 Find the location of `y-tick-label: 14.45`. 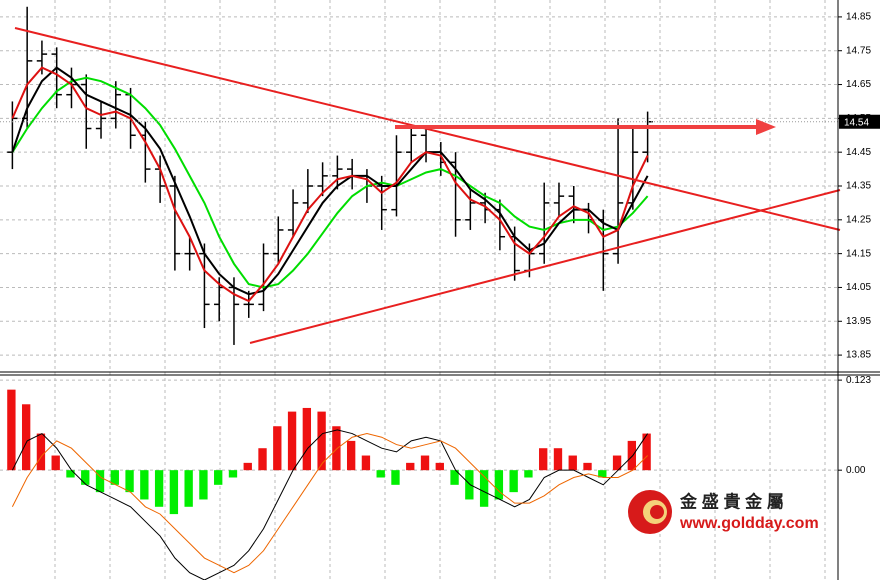

y-tick-label: 14.45 is located at coordinates (858, 152).